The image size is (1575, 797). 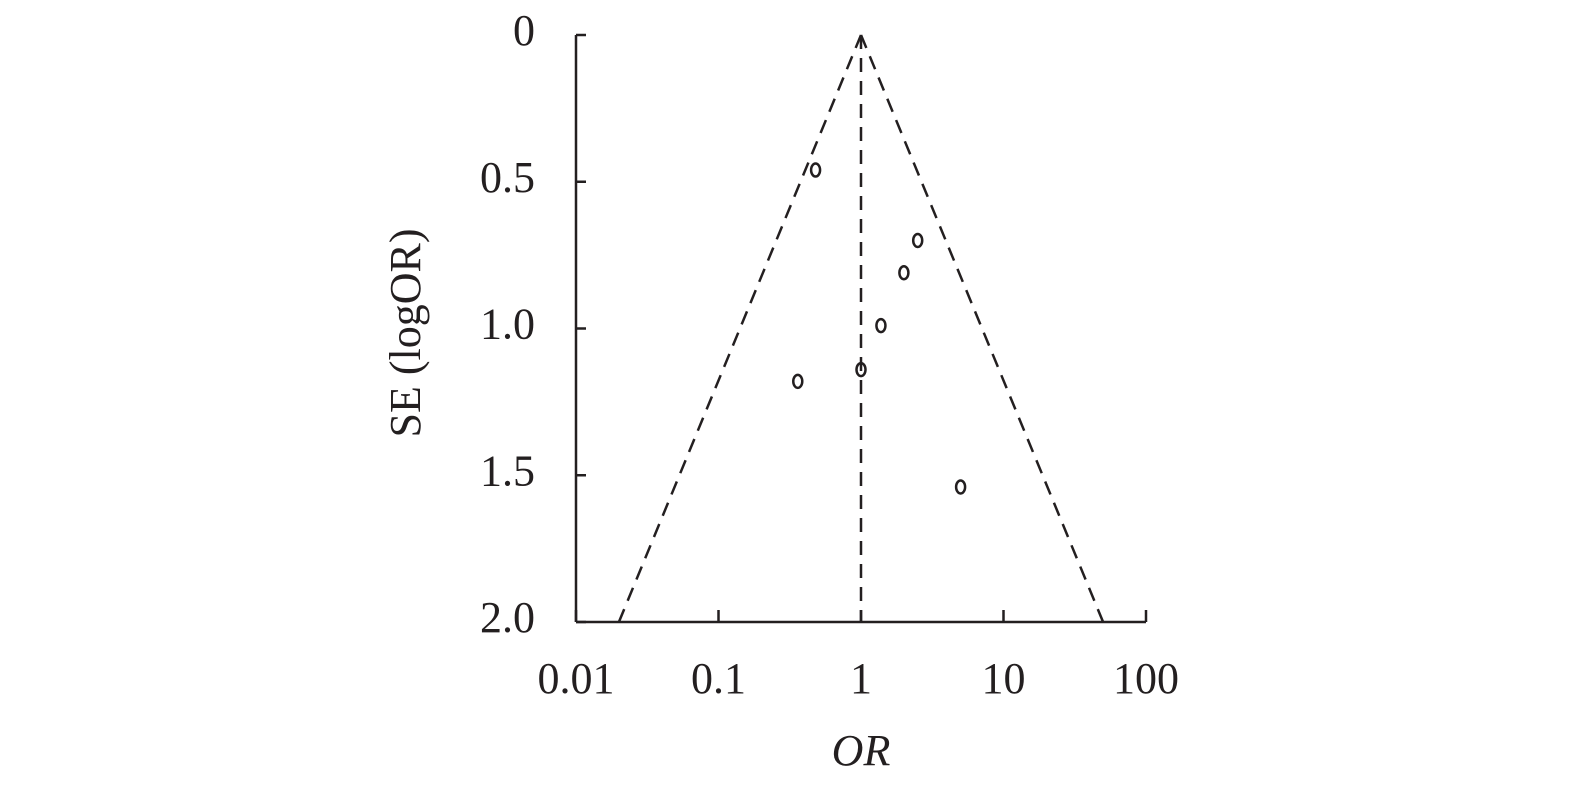 I want to click on x-axis-label: OR, so click(x=861, y=750).